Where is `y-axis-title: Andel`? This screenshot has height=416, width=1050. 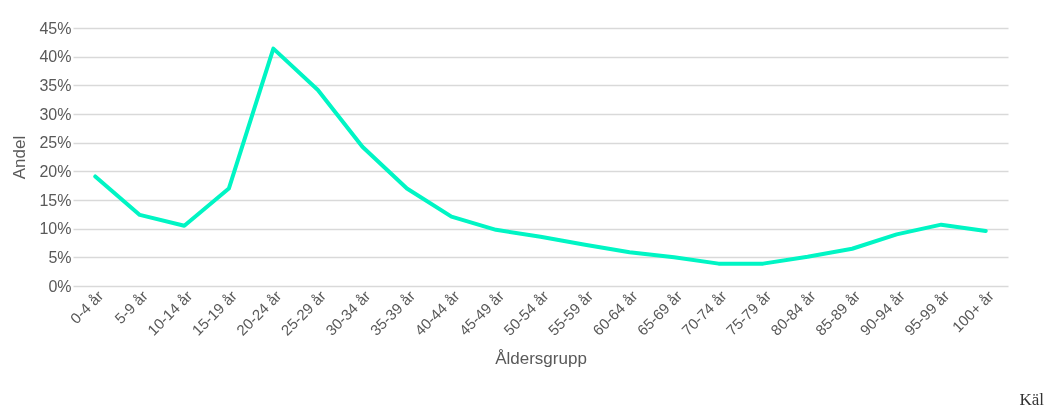 y-axis-title: Andel is located at coordinates (20, 157).